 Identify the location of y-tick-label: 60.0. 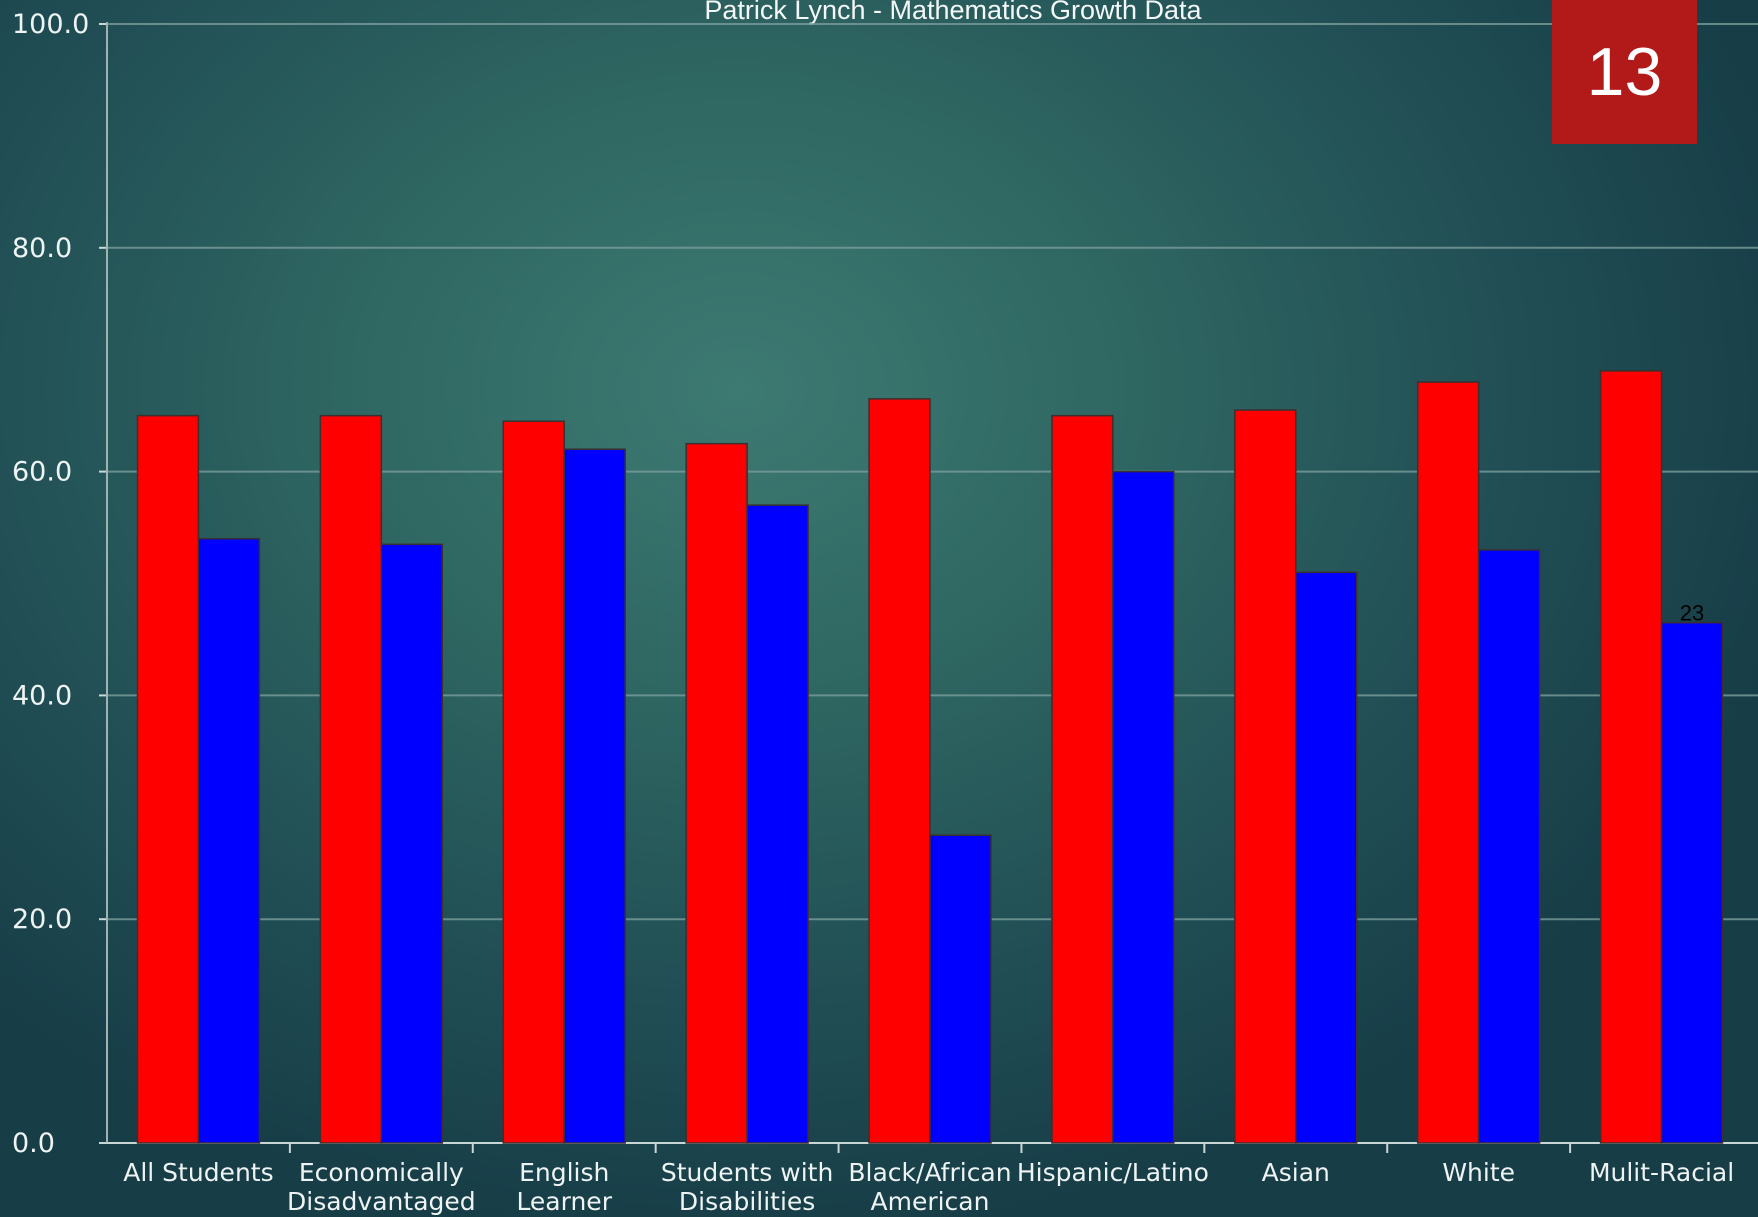
(42, 472).